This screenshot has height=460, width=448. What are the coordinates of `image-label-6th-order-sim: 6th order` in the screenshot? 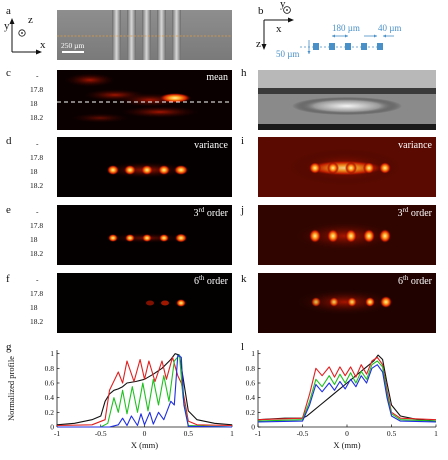 It's located at (415, 280).